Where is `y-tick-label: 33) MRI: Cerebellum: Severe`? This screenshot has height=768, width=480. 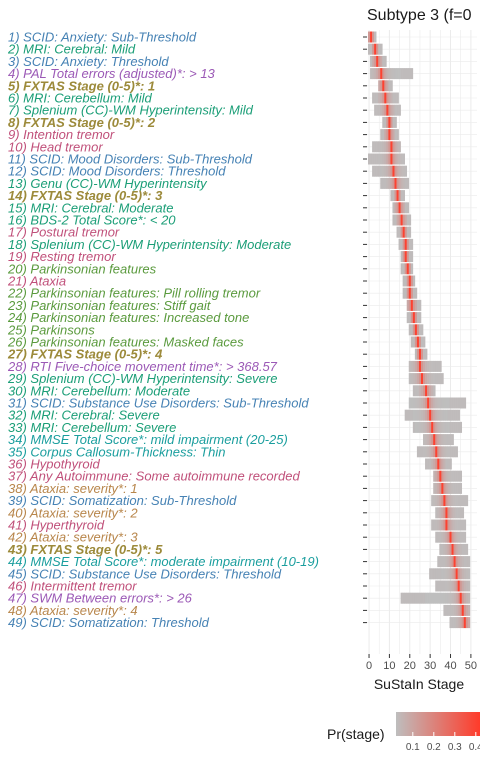 y-tick-label: 33) MRI: Cerebellum: Severe is located at coordinates (92, 427).